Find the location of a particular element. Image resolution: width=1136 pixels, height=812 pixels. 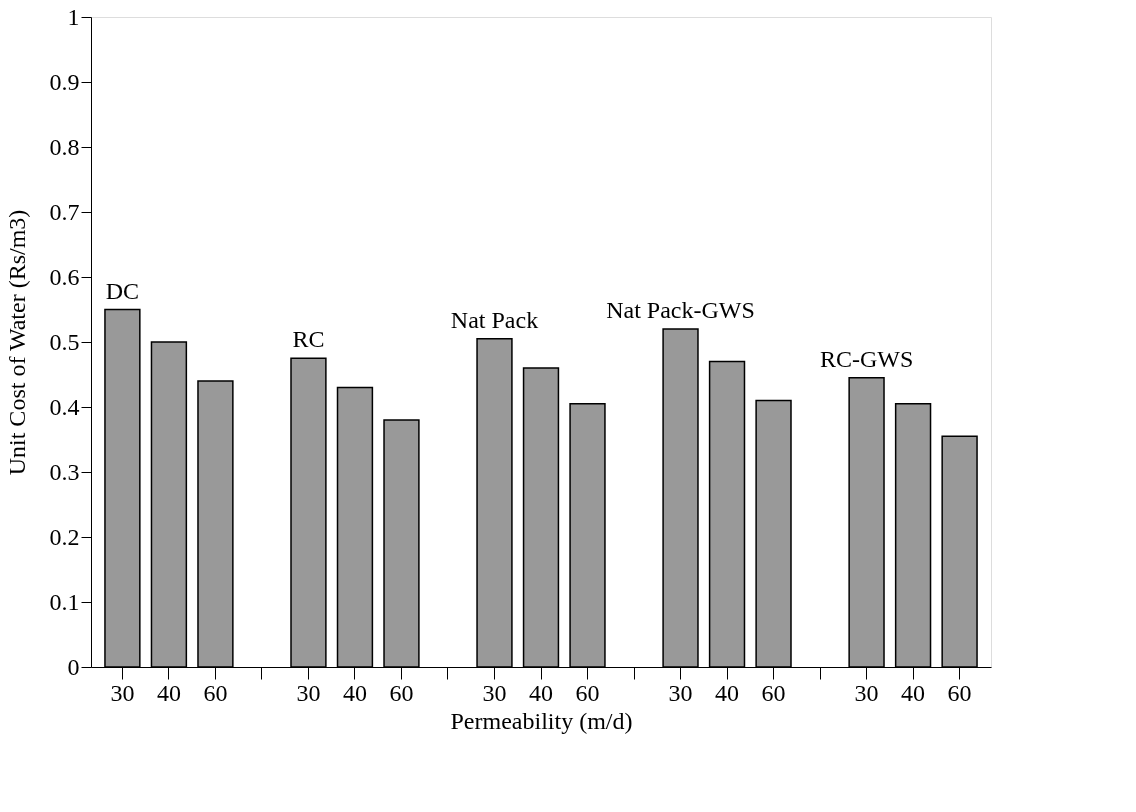

y-tick-label: 0.8 is located at coordinates (64, 146).